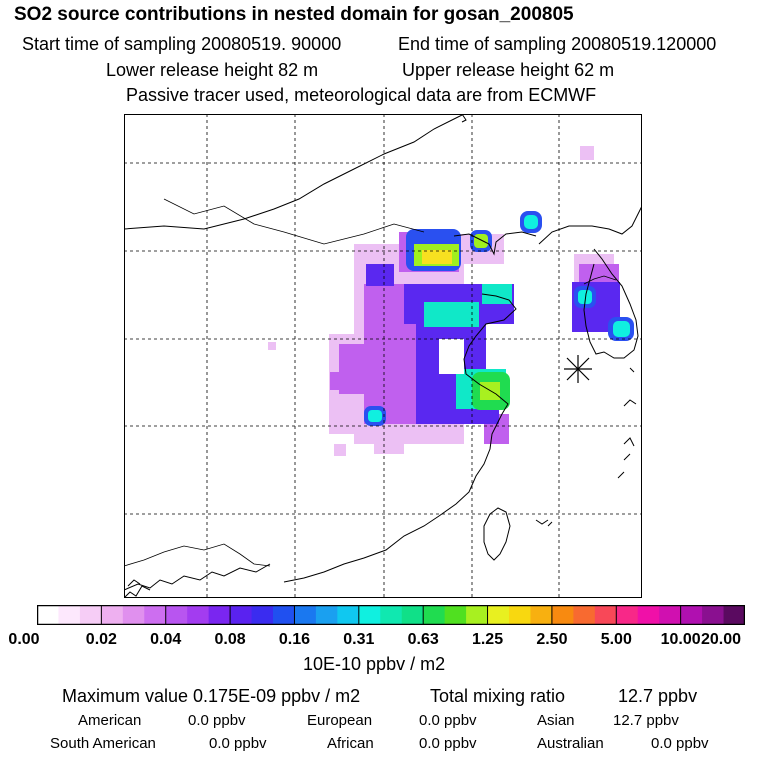  What do you see at coordinates (552, 639) in the screenshot?
I see `colorbar-tick-label: 2.50` at bounding box center [552, 639].